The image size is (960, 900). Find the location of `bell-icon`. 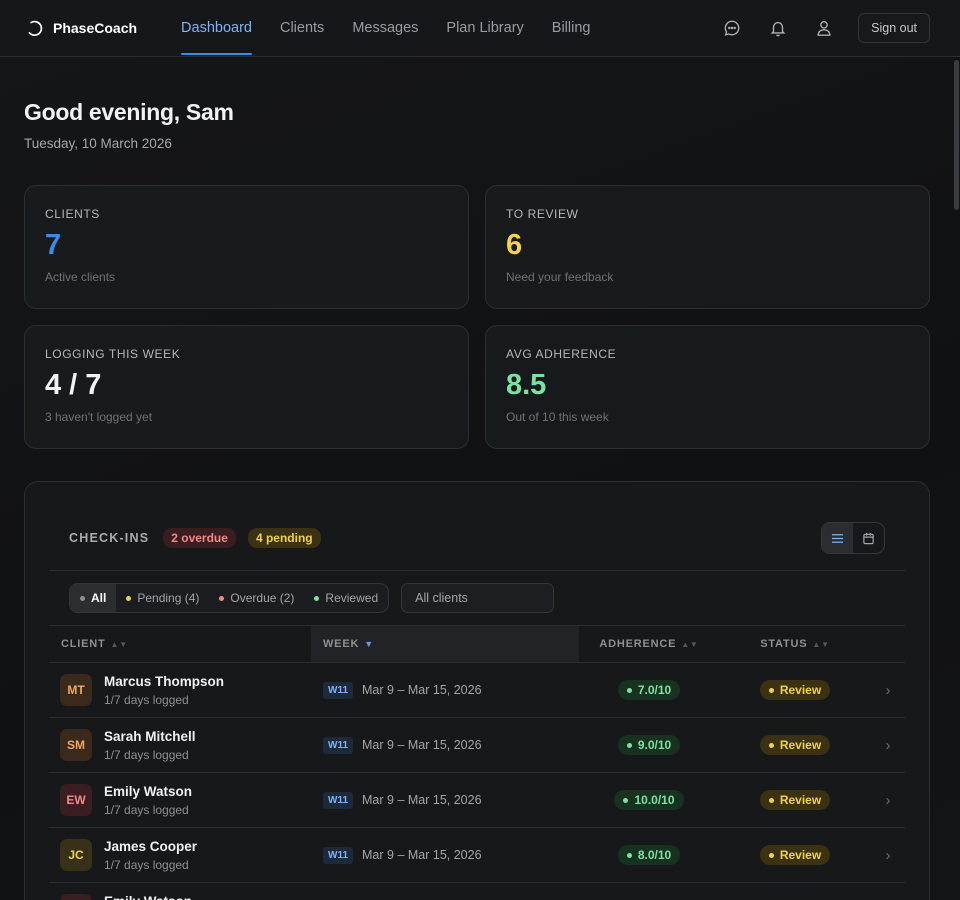

bell-icon is located at coordinates (778, 28).